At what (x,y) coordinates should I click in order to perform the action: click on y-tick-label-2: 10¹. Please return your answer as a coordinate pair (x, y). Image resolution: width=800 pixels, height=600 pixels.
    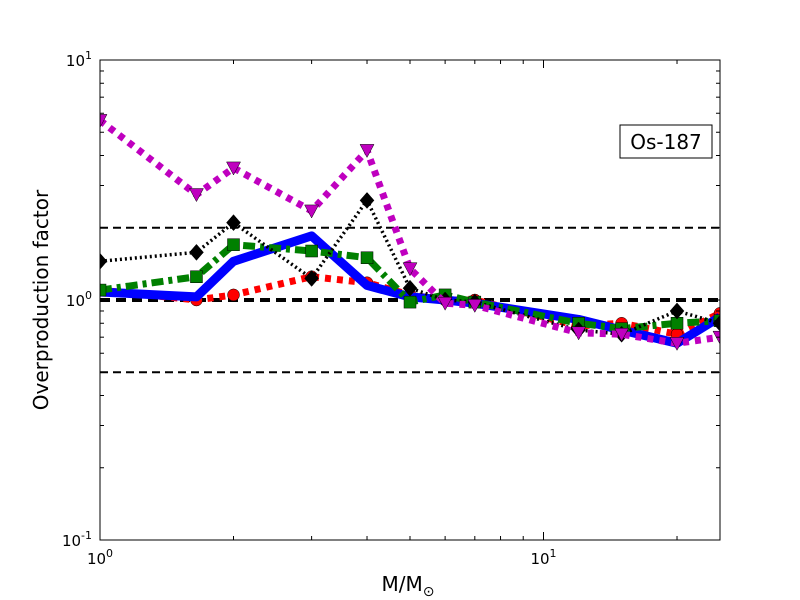
    Looking at the image, I should click on (79, 59).